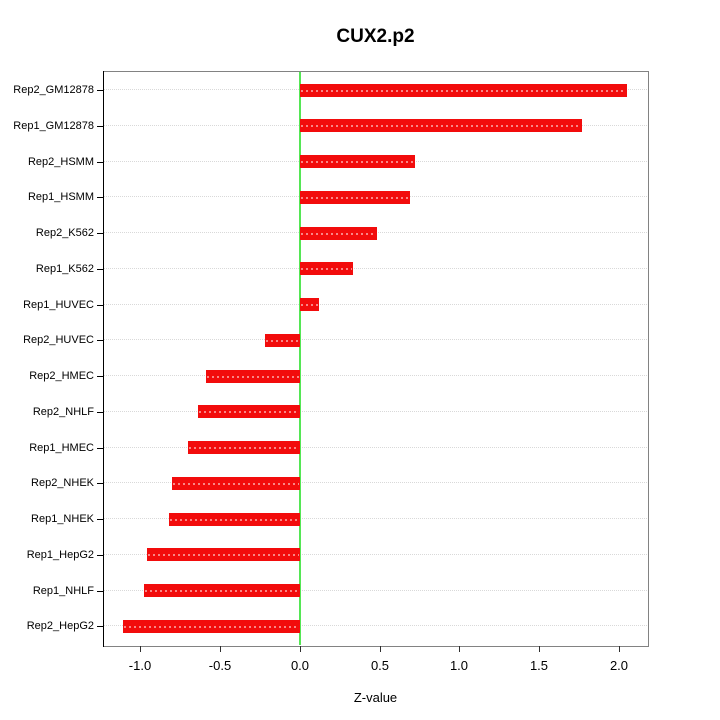 Image resolution: width=720 pixels, height=720 pixels. What do you see at coordinates (282, 340) in the screenshot?
I see `bar-Rep2_HUVEC` at bounding box center [282, 340].